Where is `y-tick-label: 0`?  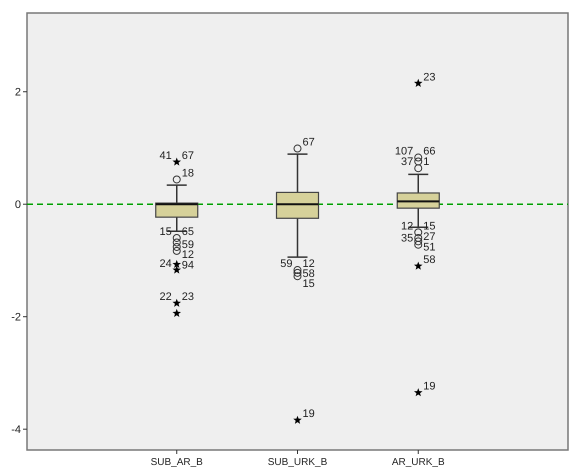
y-tick-label: 0 is located at coordinates (17, 205).